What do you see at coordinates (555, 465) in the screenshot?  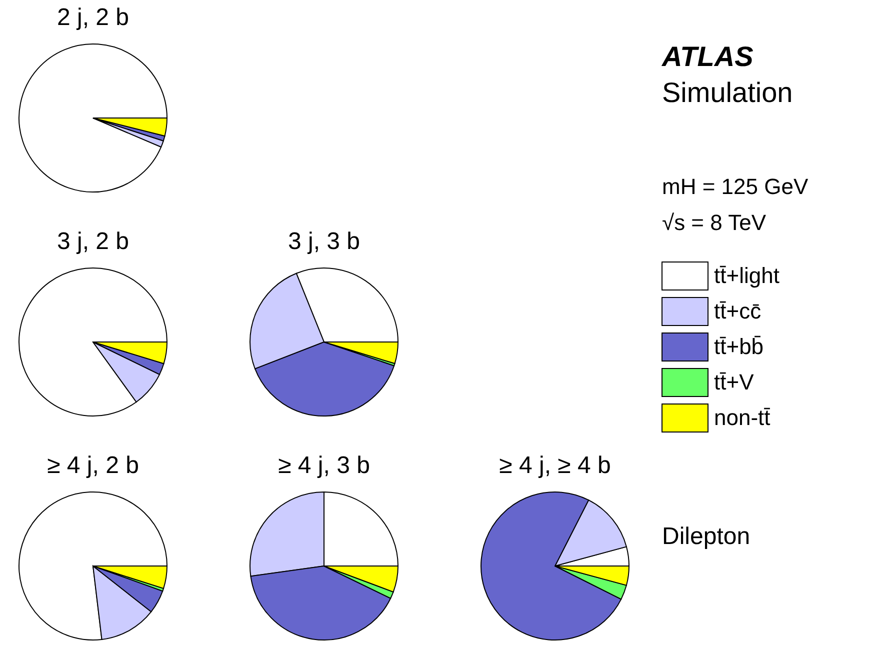 I see `chart-title: ≥ 4 j, ≥ 4 b` at bounding box center [555, 465].